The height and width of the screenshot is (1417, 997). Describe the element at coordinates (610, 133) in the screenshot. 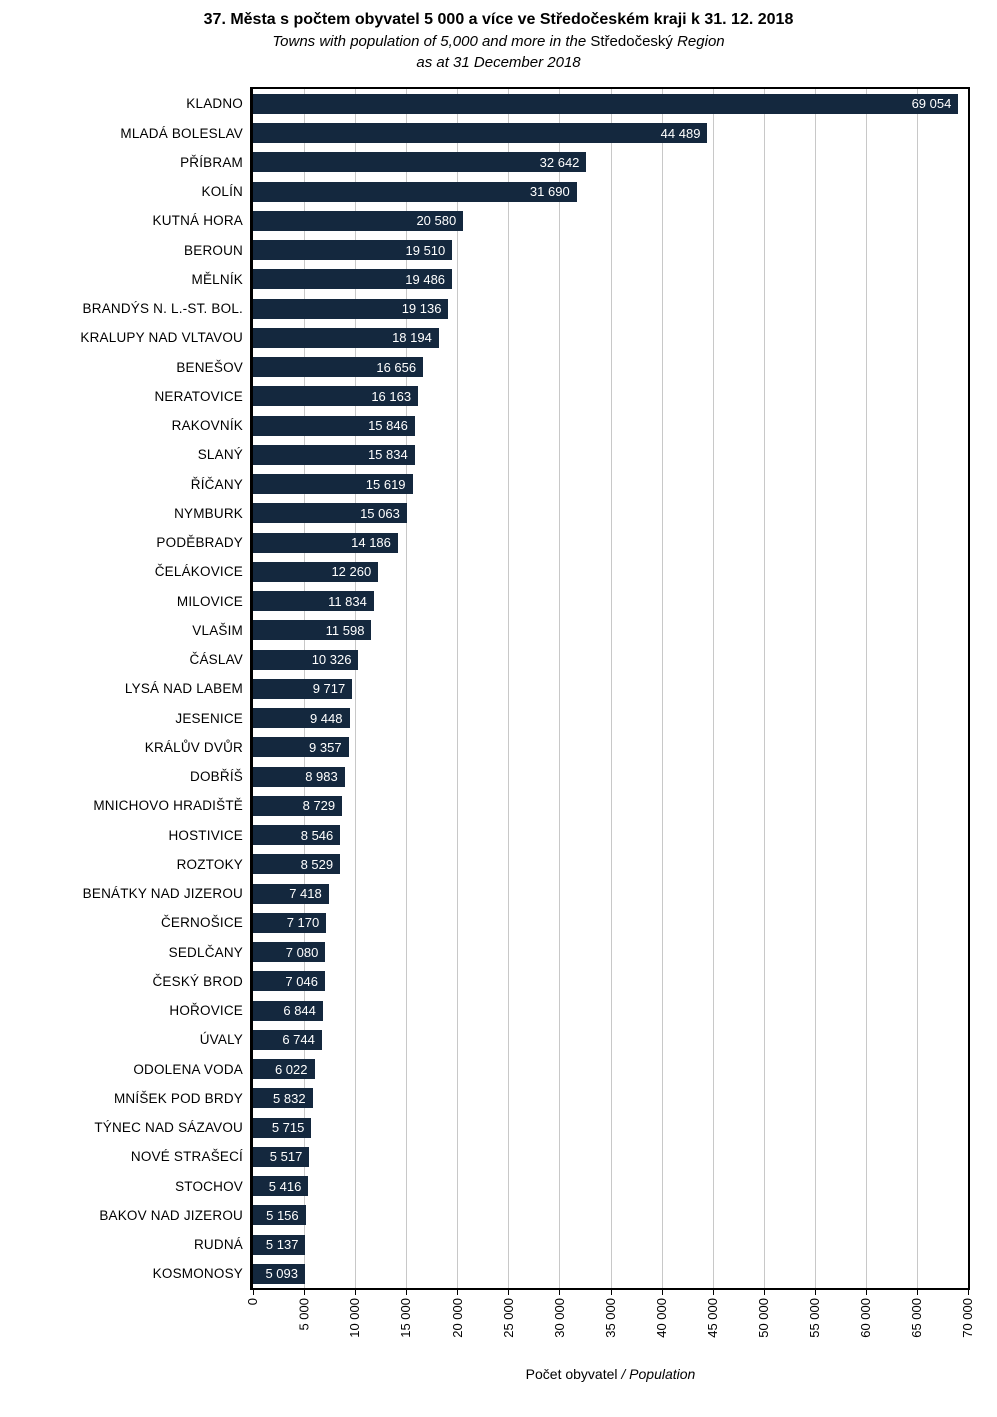

I see `bar-track: 44 489` at that location.